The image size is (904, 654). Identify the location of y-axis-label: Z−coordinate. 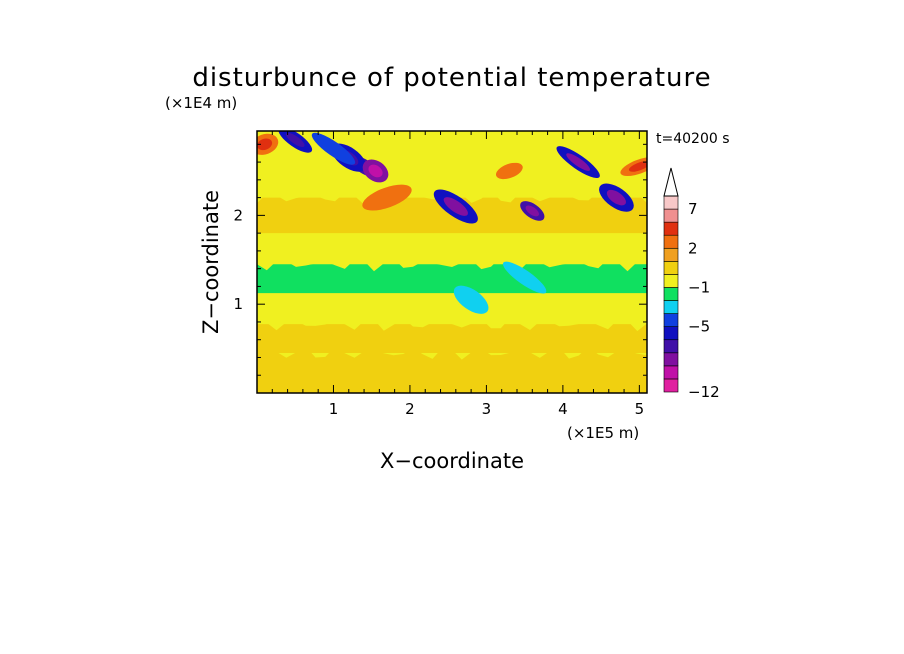
(211, 262).